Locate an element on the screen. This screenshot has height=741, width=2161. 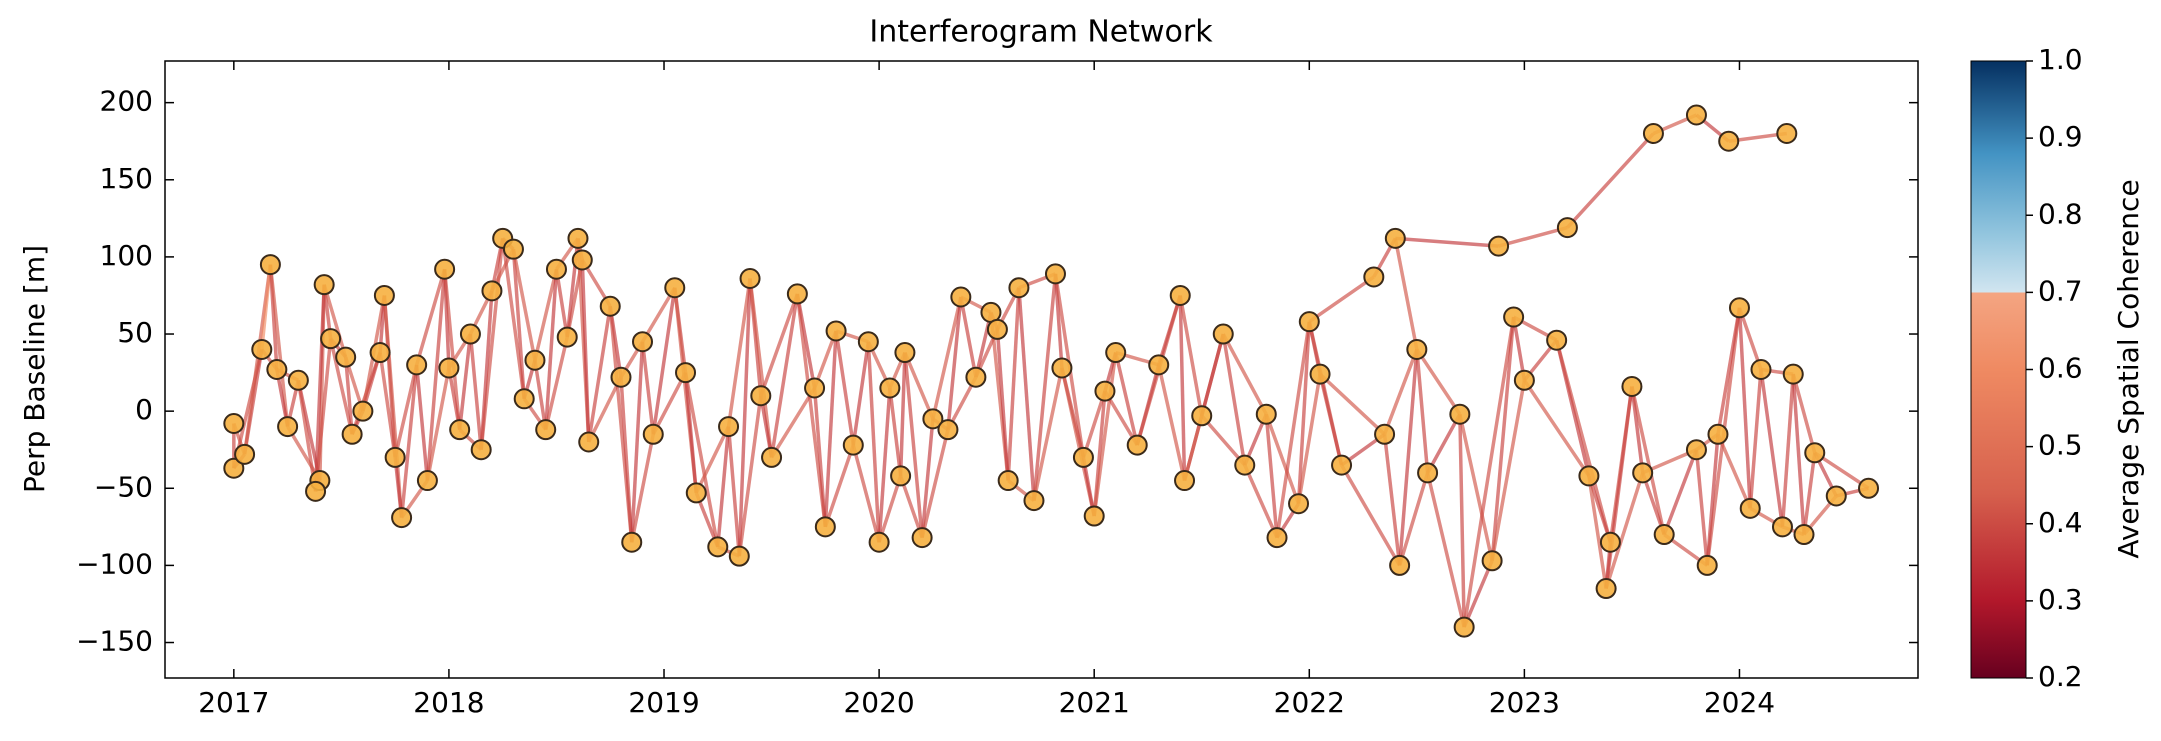
x-tick-label: 2024 is located at coordinates (1739, 702).